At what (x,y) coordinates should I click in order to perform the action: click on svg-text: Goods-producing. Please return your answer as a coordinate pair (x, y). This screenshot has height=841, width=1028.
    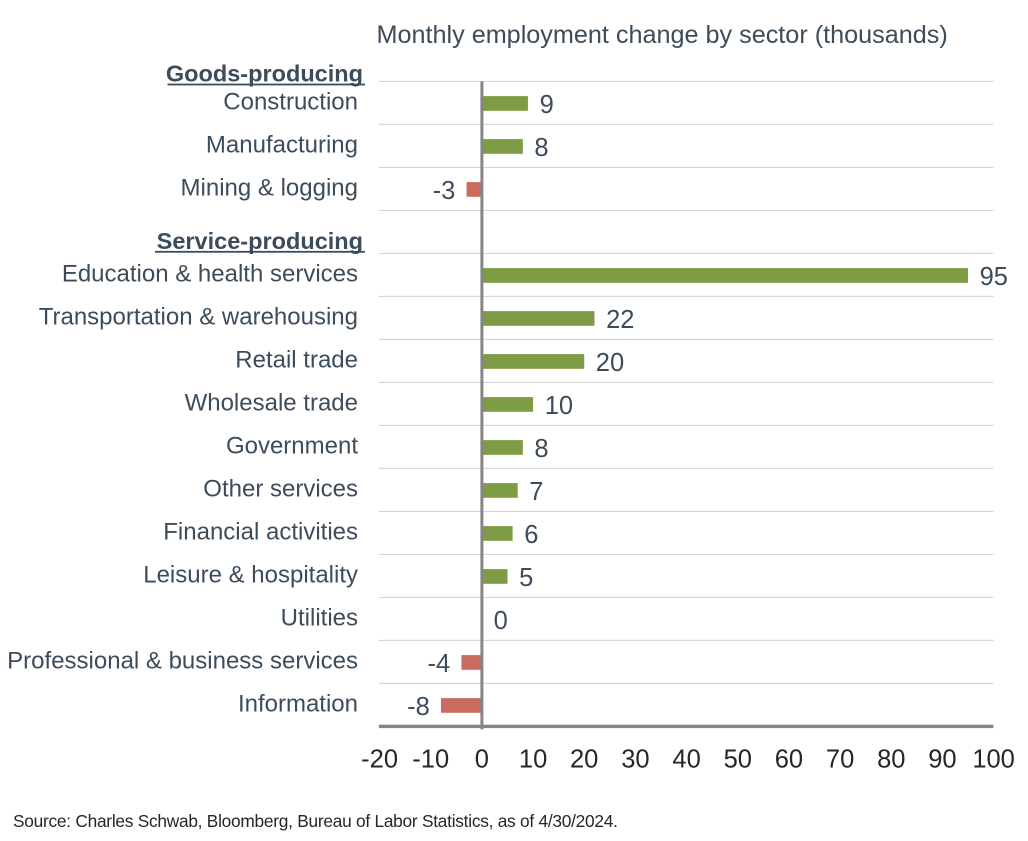
    Looking at the image, I should click on (264, 74).